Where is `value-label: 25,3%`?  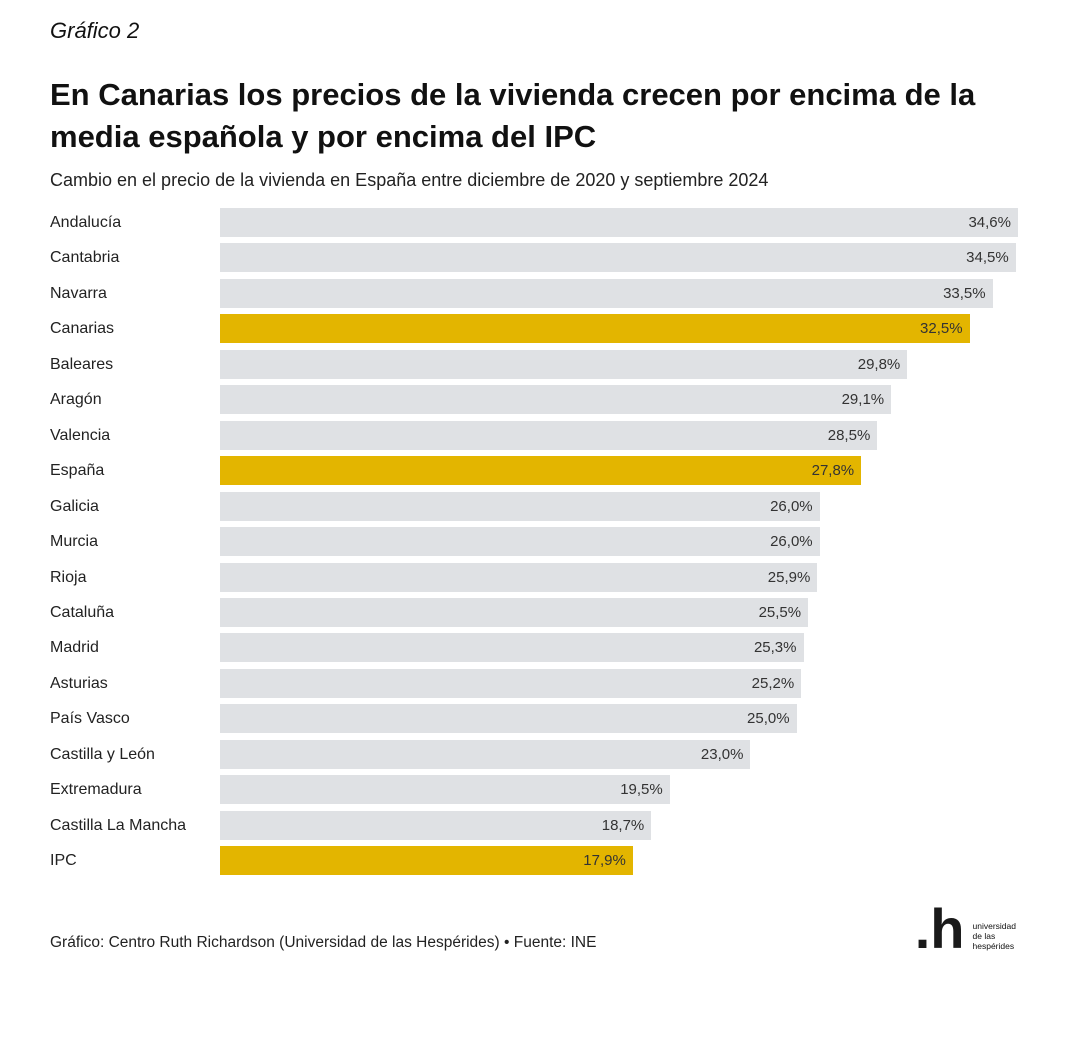
value-label: 25,3% is located at coordinates (775, 648).